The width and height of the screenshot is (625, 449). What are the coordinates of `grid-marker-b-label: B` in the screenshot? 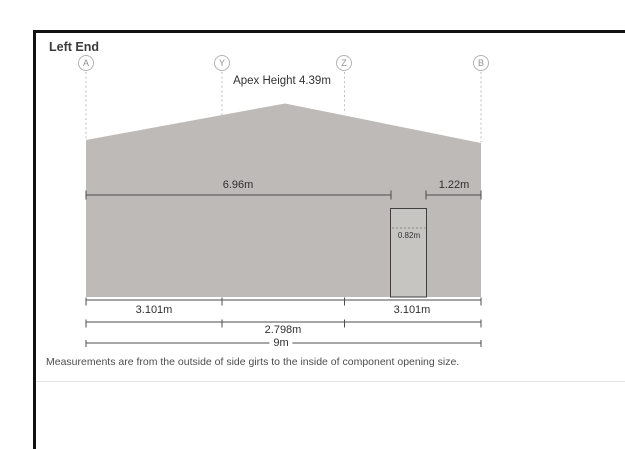 It's located at (480, 63).